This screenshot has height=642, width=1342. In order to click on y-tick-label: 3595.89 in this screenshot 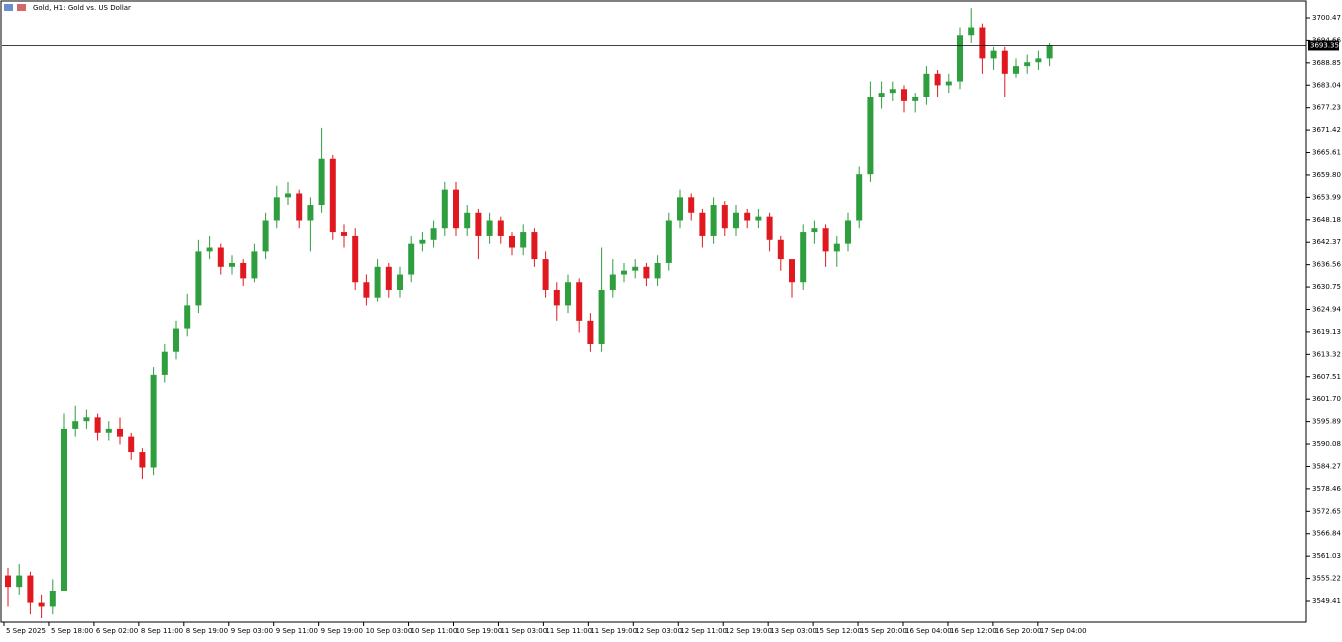, I will do `click(1326, 422)`.